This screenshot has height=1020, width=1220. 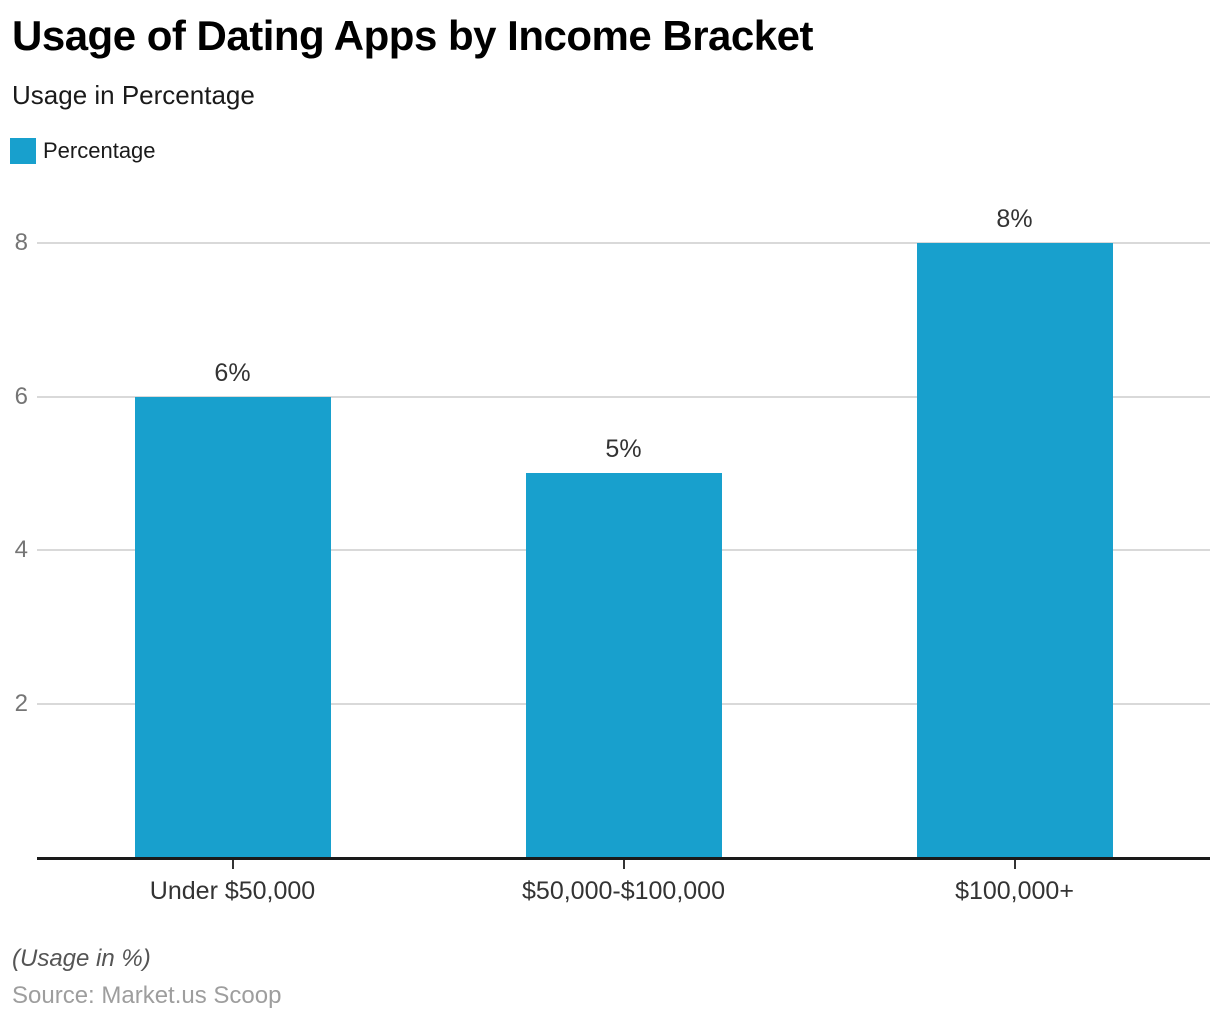 What do you see at coordinates (21, 396) in the screenshot?
I see `y-axis-tick-label-6: 6` at bounding box center [21, 396].